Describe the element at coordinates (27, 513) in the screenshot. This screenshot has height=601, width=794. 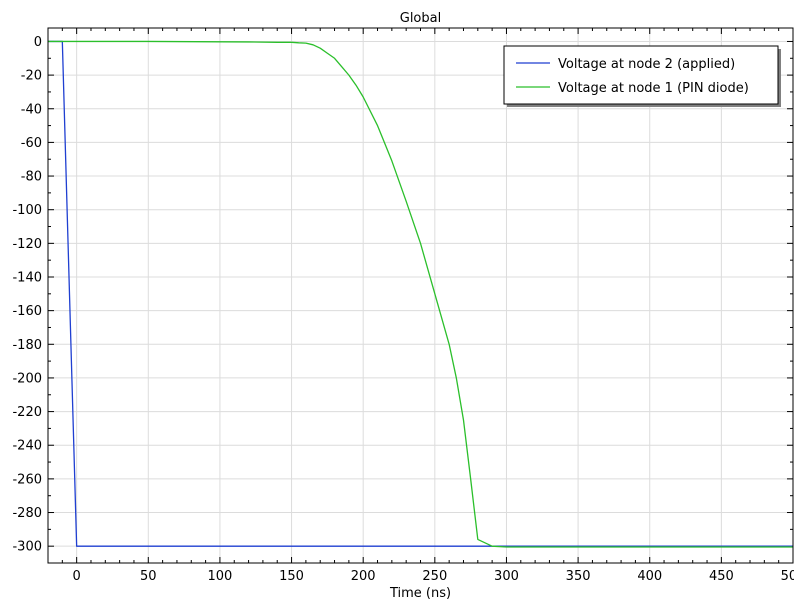
I see `y-tick-label: -280` at that location.